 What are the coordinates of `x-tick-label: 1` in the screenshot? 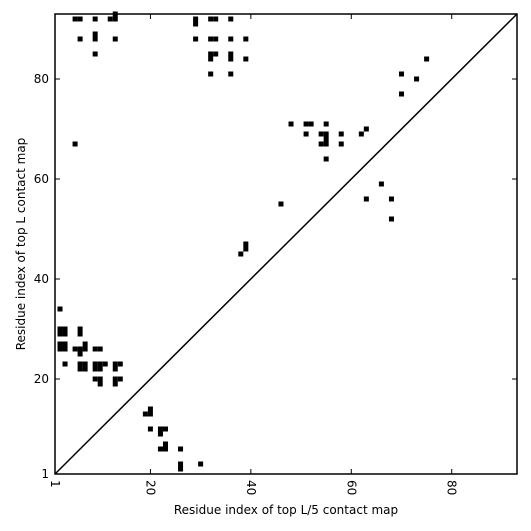 It's located at (55, 484).